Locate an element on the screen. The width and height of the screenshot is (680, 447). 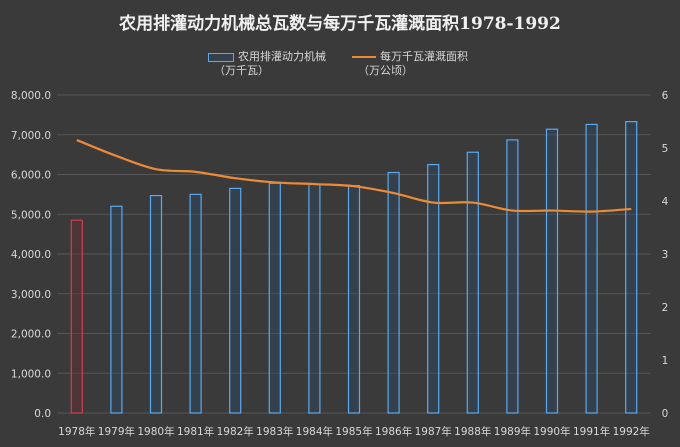
y-left-tick-label: 7,000.0 is located at coordinates (31, 136).